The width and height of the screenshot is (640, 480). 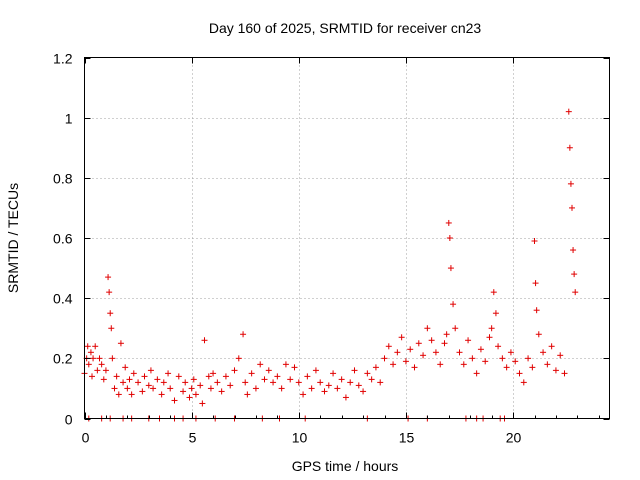 I want to click on x-axis-label: GPS time / hours, so click(x=345, y=466).